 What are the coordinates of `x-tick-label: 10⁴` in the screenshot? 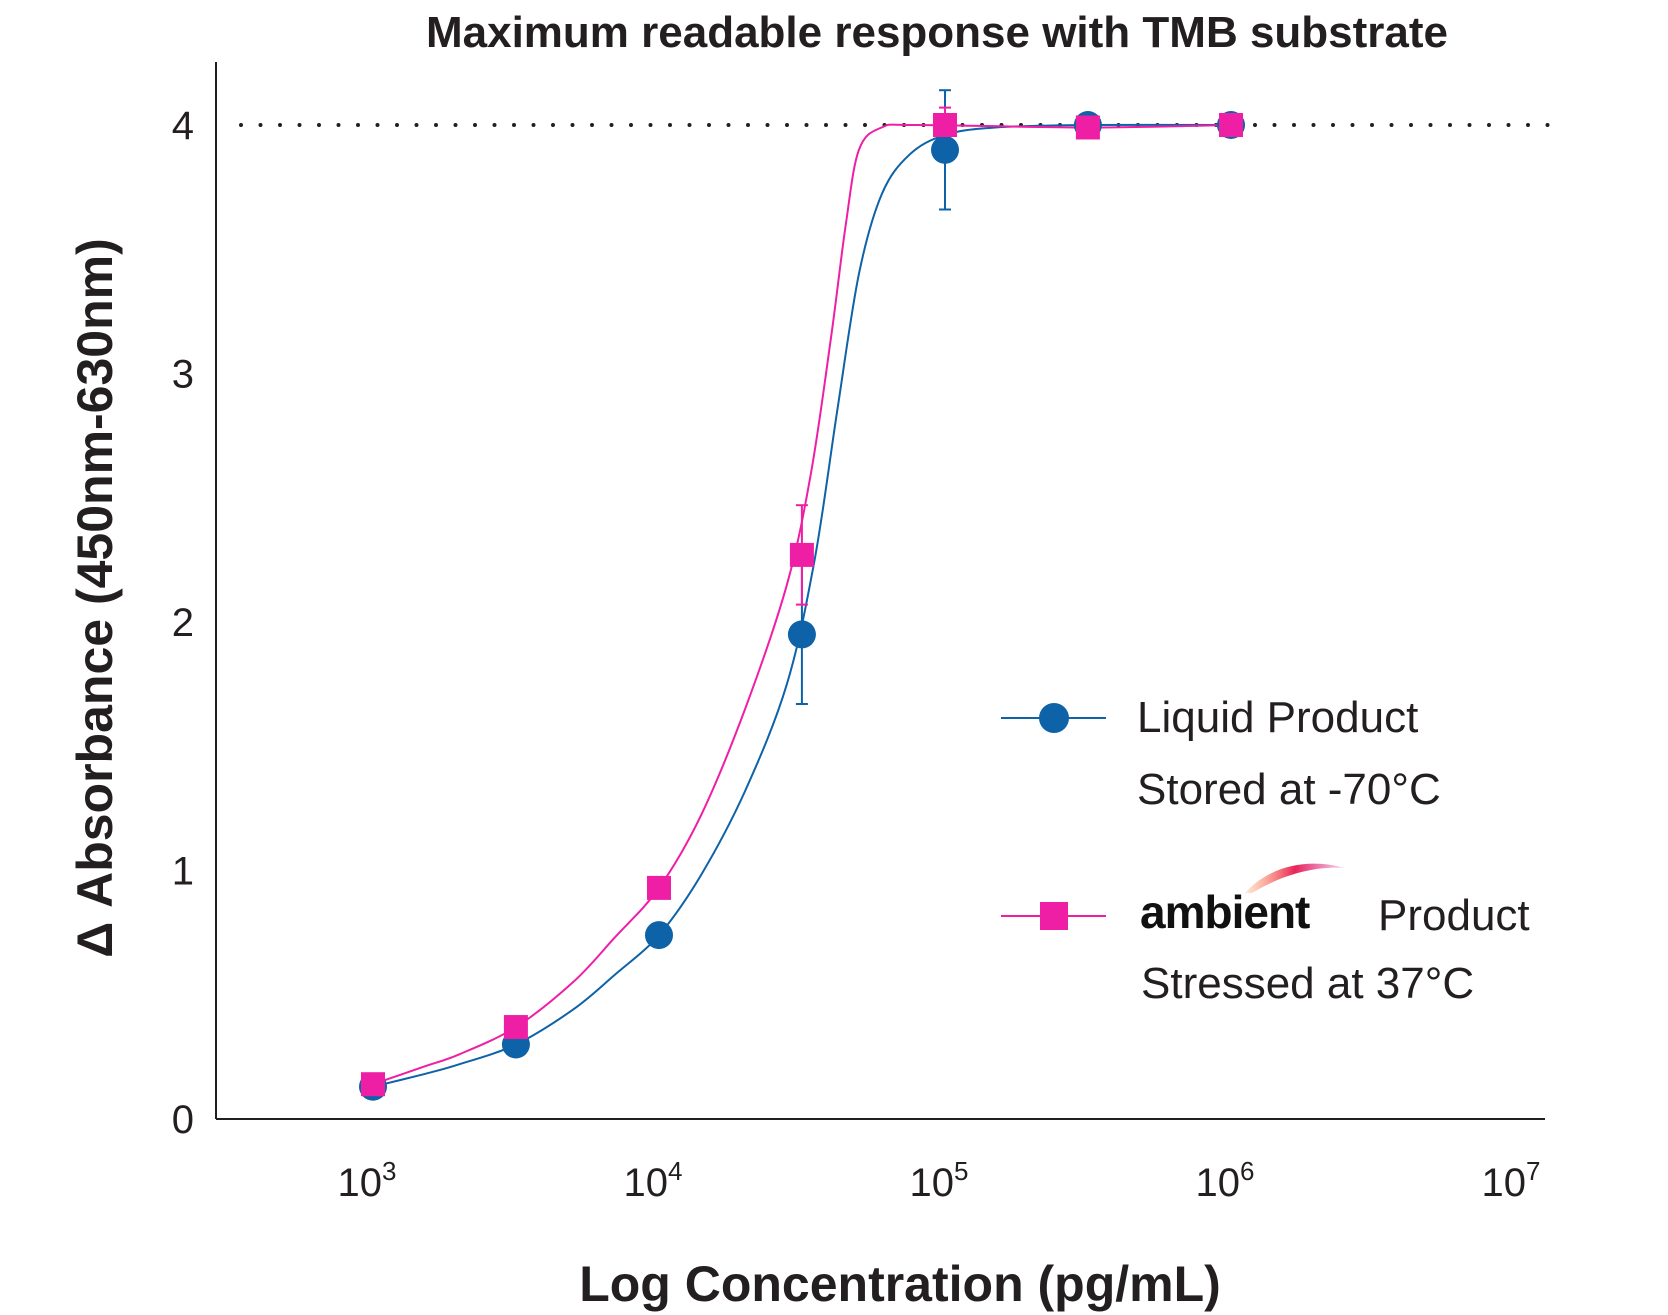 It's located at (653, 1180).